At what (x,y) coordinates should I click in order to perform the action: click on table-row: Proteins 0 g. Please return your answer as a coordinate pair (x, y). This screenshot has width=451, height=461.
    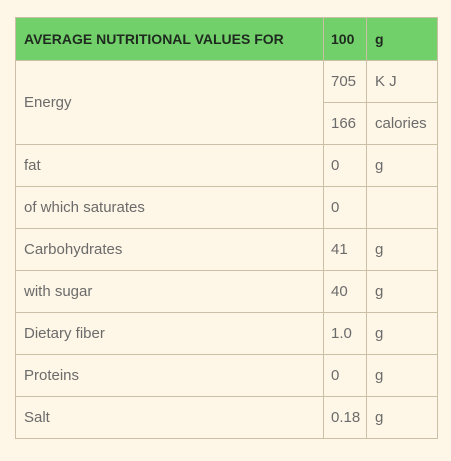
    Looking at the image, I should click on (226, 375).